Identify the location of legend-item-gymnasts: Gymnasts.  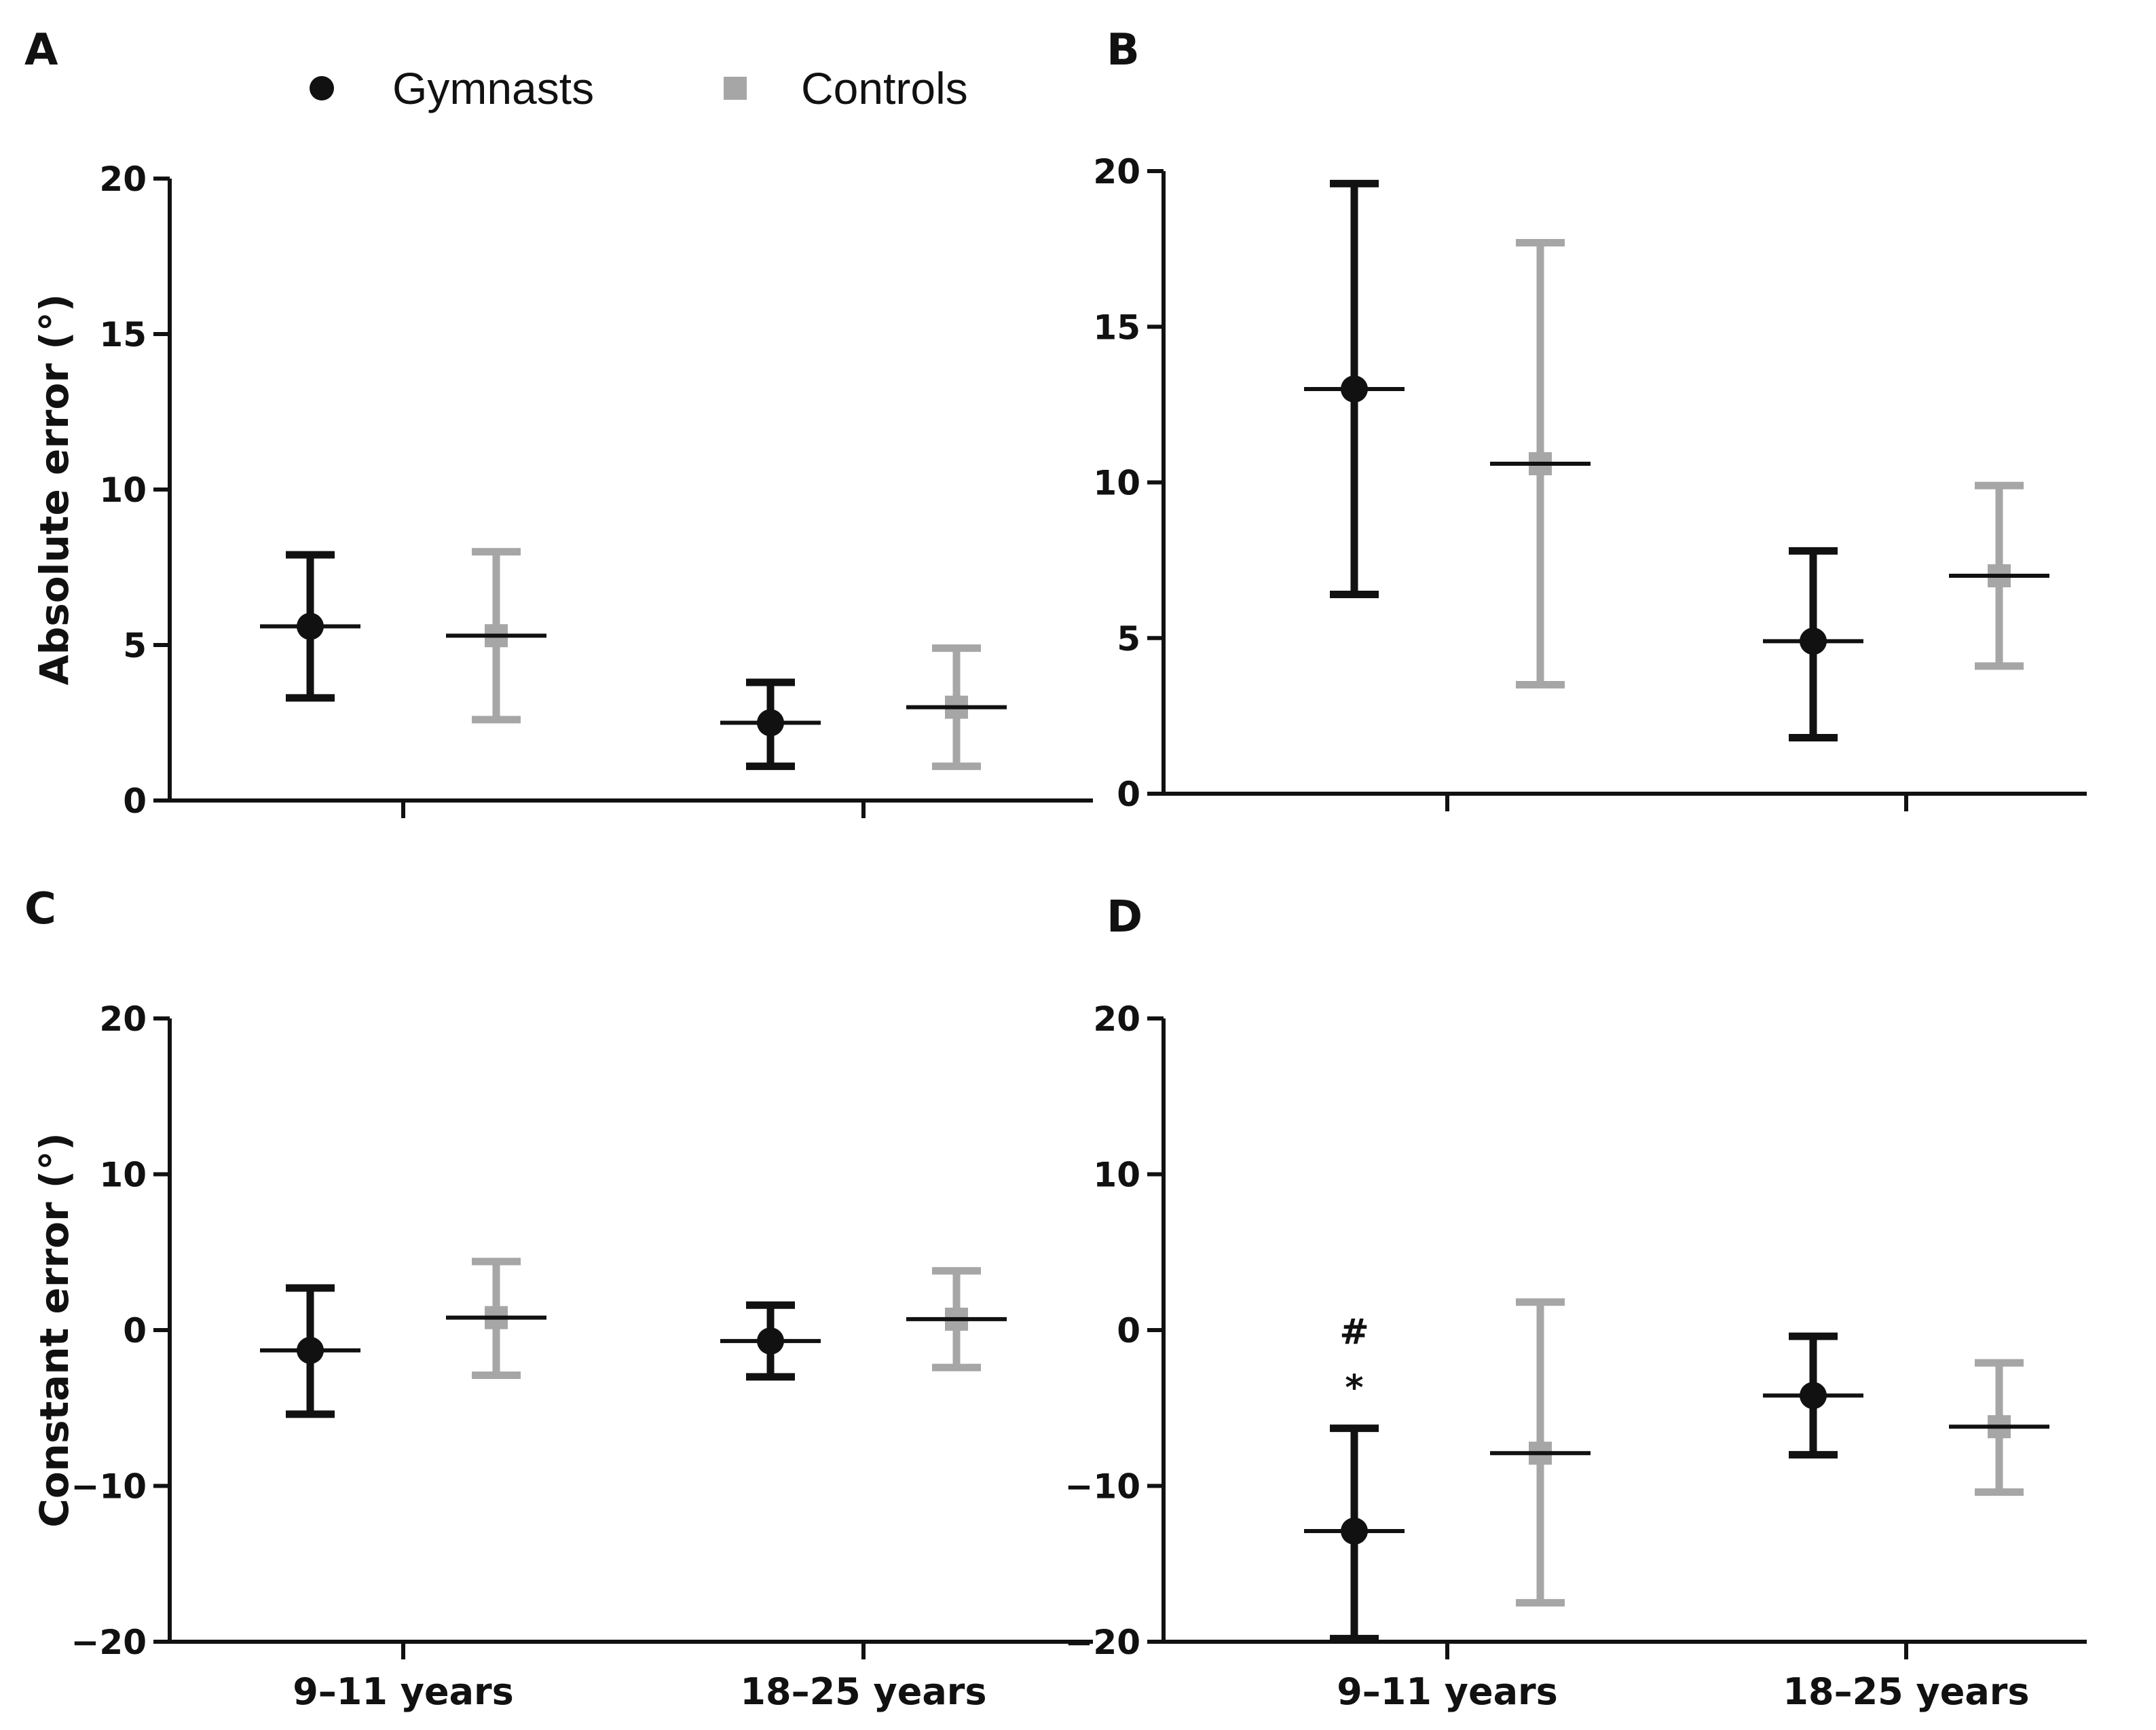
(452, 88).